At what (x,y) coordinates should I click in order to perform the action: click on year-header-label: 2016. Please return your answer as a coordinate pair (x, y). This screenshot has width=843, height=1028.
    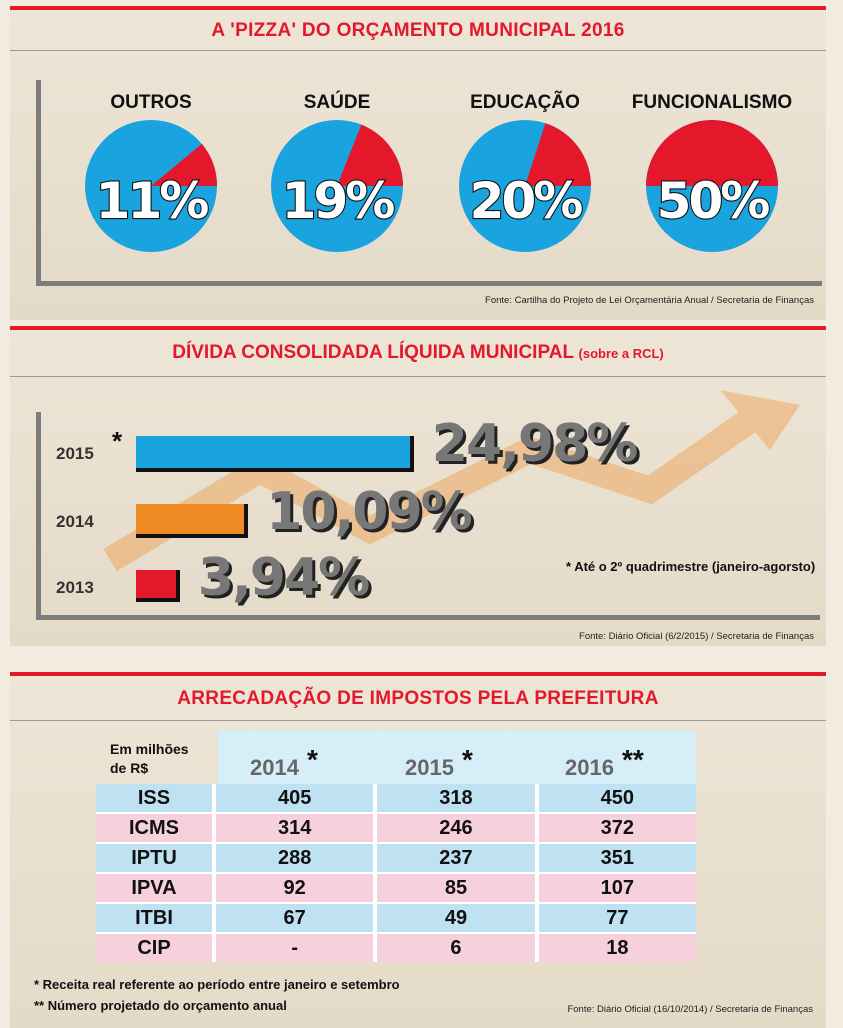
    Looking at the image, I should click on (589, 767).